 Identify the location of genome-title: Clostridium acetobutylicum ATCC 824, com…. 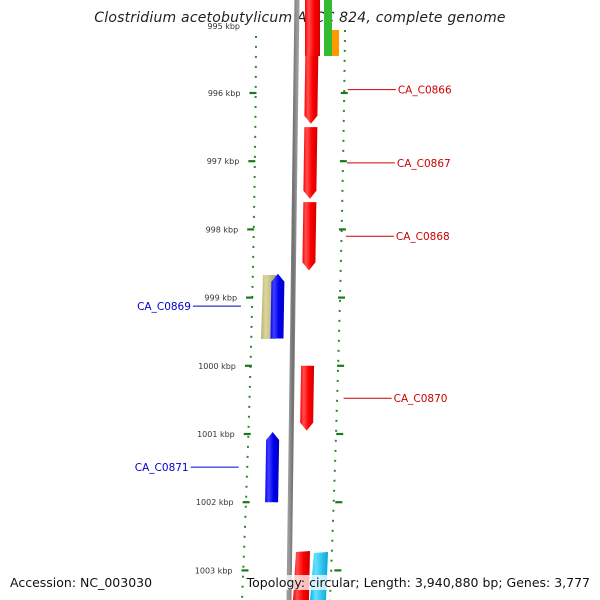
(300, 18).